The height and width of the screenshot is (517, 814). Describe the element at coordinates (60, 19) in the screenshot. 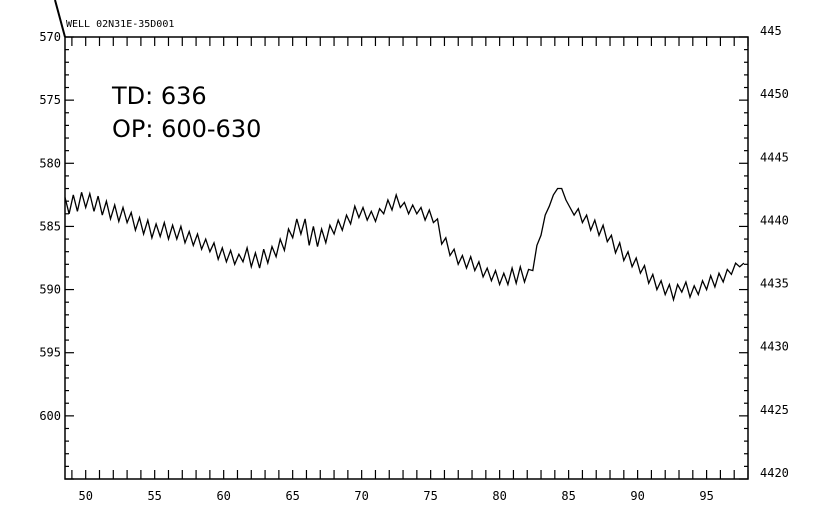

I see `corner-stroke` at that location.